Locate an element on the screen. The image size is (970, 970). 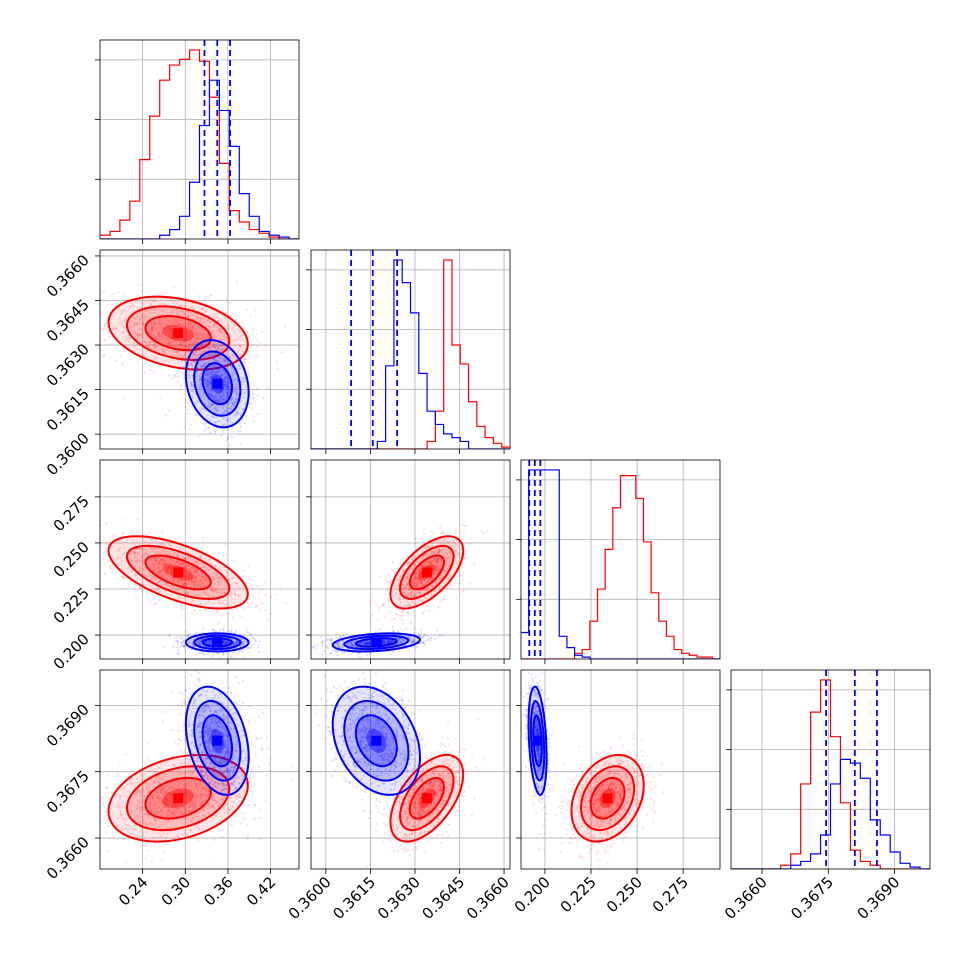
y-tick-label: 0.225 is located at coordinates (71, 605).